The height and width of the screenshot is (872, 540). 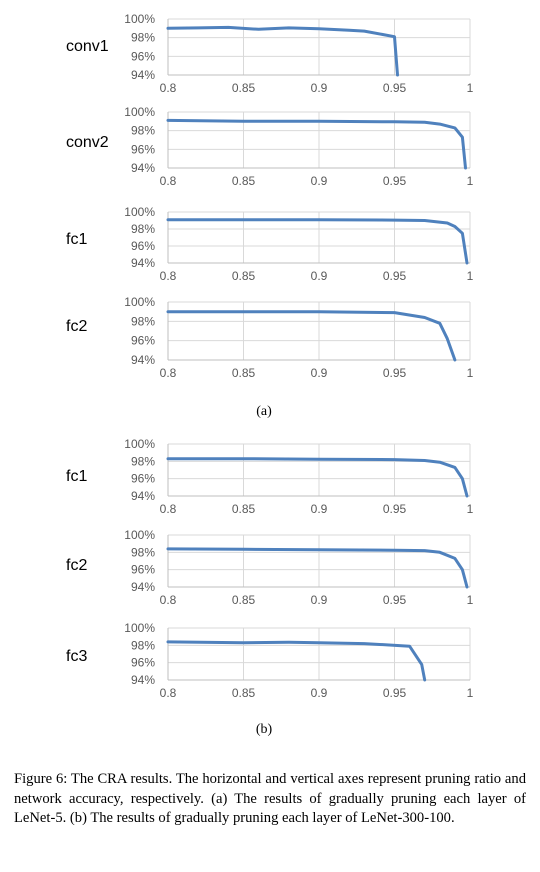 I want to click on layer-label: conv2, so click(x=87, y=142).